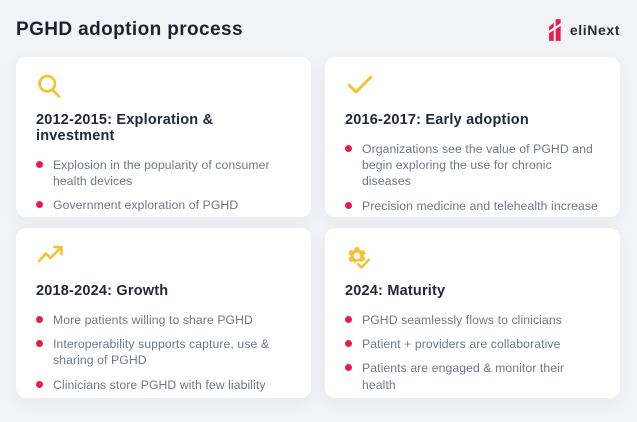 This screenshot has width=637, height=422. I want to click on header: PGHD adoption process eliNext, so click(318, 36).